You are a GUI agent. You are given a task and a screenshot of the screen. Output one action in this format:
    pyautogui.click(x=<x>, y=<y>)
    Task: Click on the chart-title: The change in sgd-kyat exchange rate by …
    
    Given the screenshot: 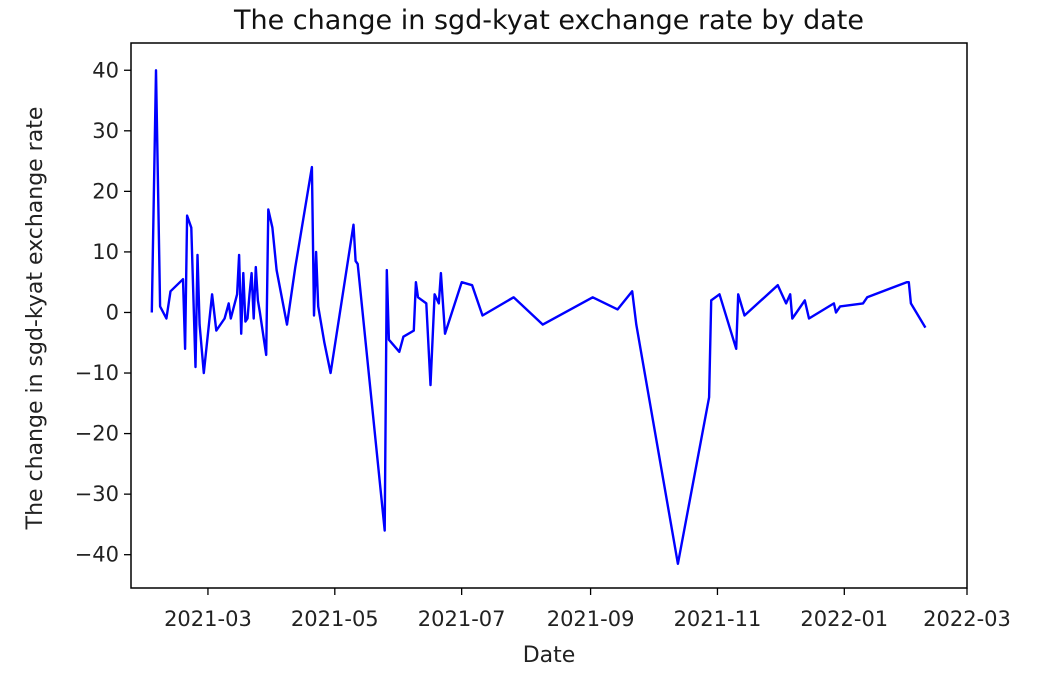 What is the action you would take?
    pyautogui.click(x=548, y=20)
    